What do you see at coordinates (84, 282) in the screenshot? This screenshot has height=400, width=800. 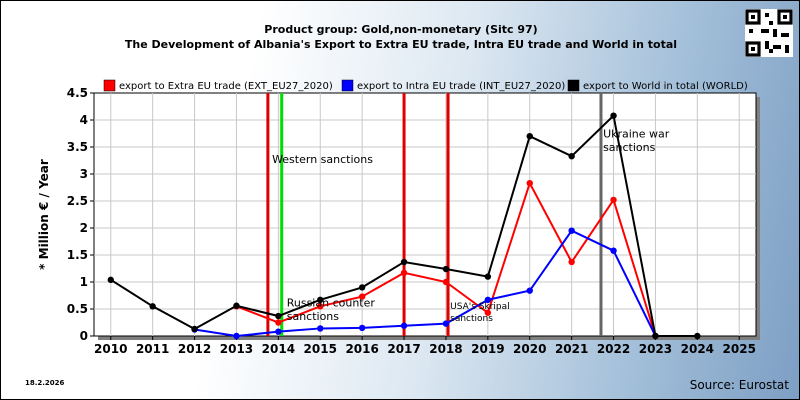 I see `y-tick-label: 1` at bounding box center [84, 282].